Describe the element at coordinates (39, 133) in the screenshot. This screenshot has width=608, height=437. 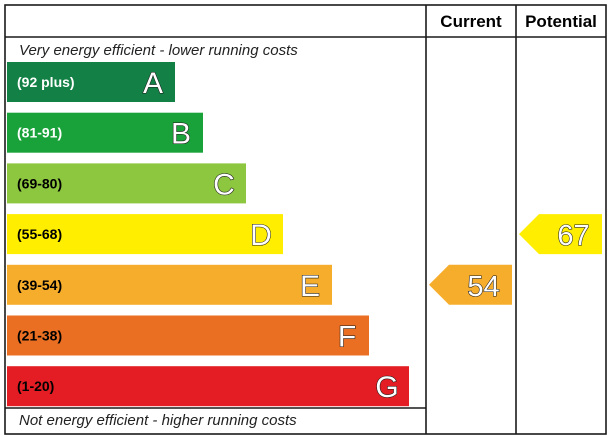
I see `band-b-range: (81-91)` at that location.